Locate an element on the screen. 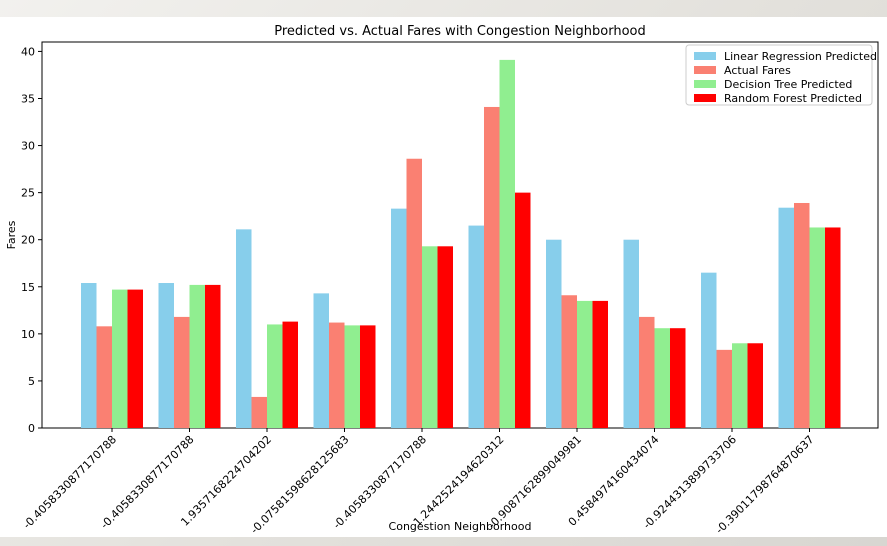 Image resolution: width=887 pixels, height=546 pixels. legend-box is located at coordinates (779, 75).